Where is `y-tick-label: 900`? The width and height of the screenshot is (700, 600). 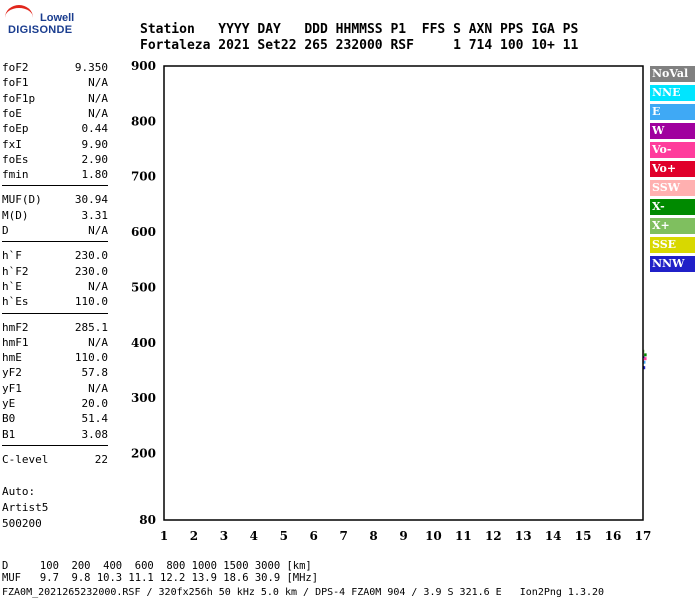
y-tick-label: 900 is located at coordinates (143, 66).